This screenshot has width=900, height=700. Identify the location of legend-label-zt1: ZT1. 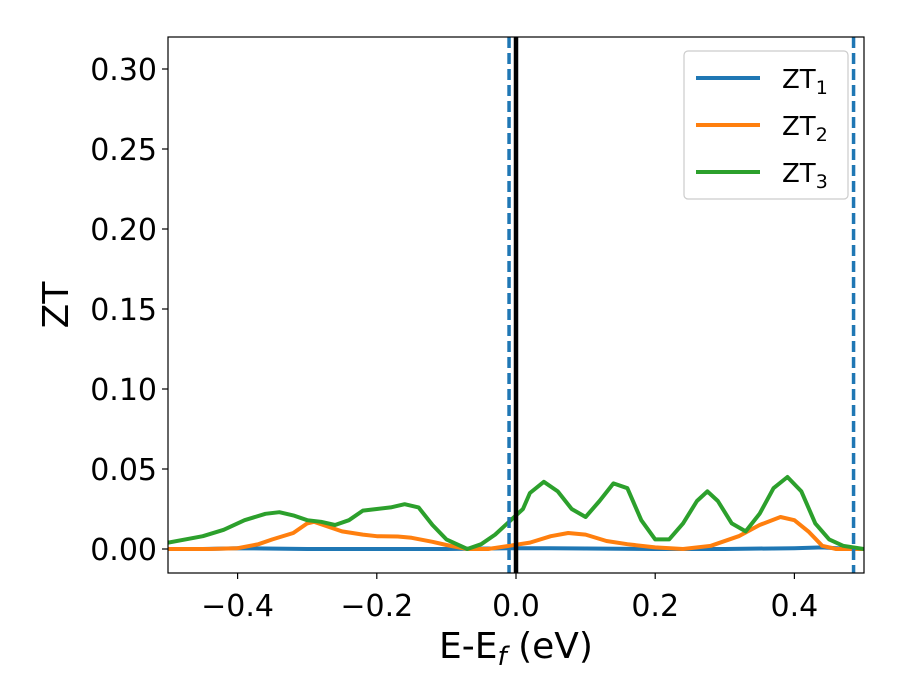
(805, 82).